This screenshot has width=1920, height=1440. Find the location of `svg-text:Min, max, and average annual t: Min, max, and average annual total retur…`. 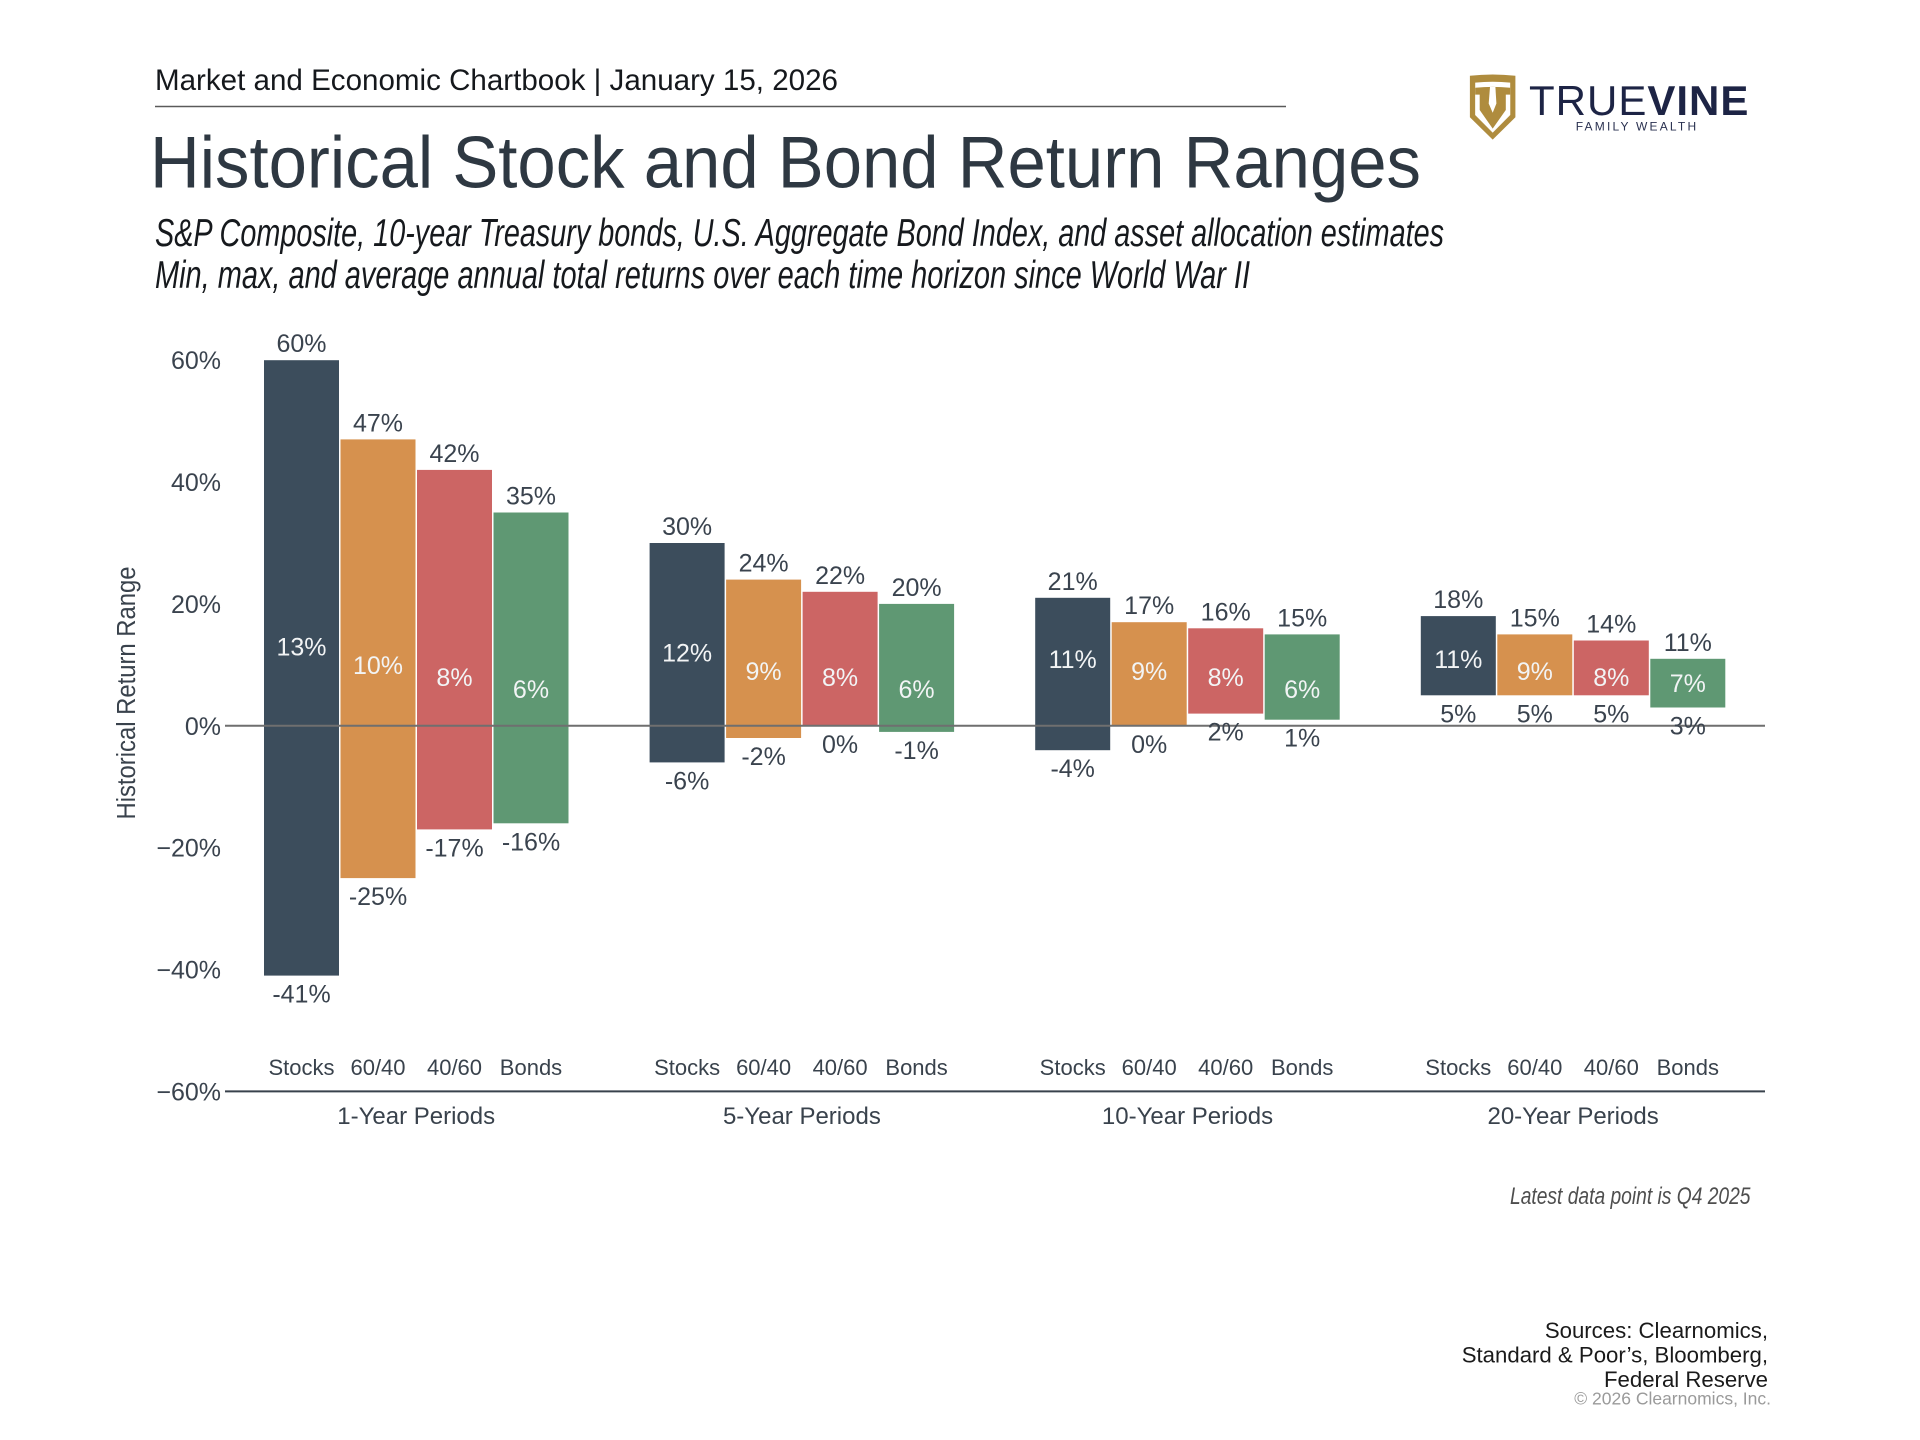

svg-text:Min, max, and average annual t: Min, max, and average annual total retur… is located at coordinates (702, 275).